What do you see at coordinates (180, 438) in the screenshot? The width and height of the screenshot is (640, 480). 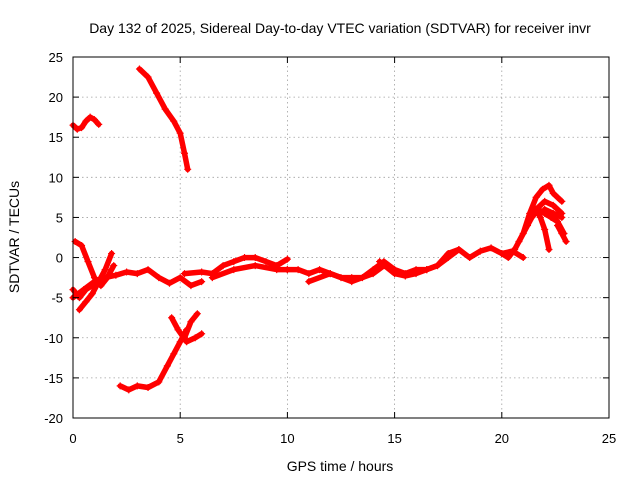 I see `x-tick-label: 5` at bounding box center [180, 438].